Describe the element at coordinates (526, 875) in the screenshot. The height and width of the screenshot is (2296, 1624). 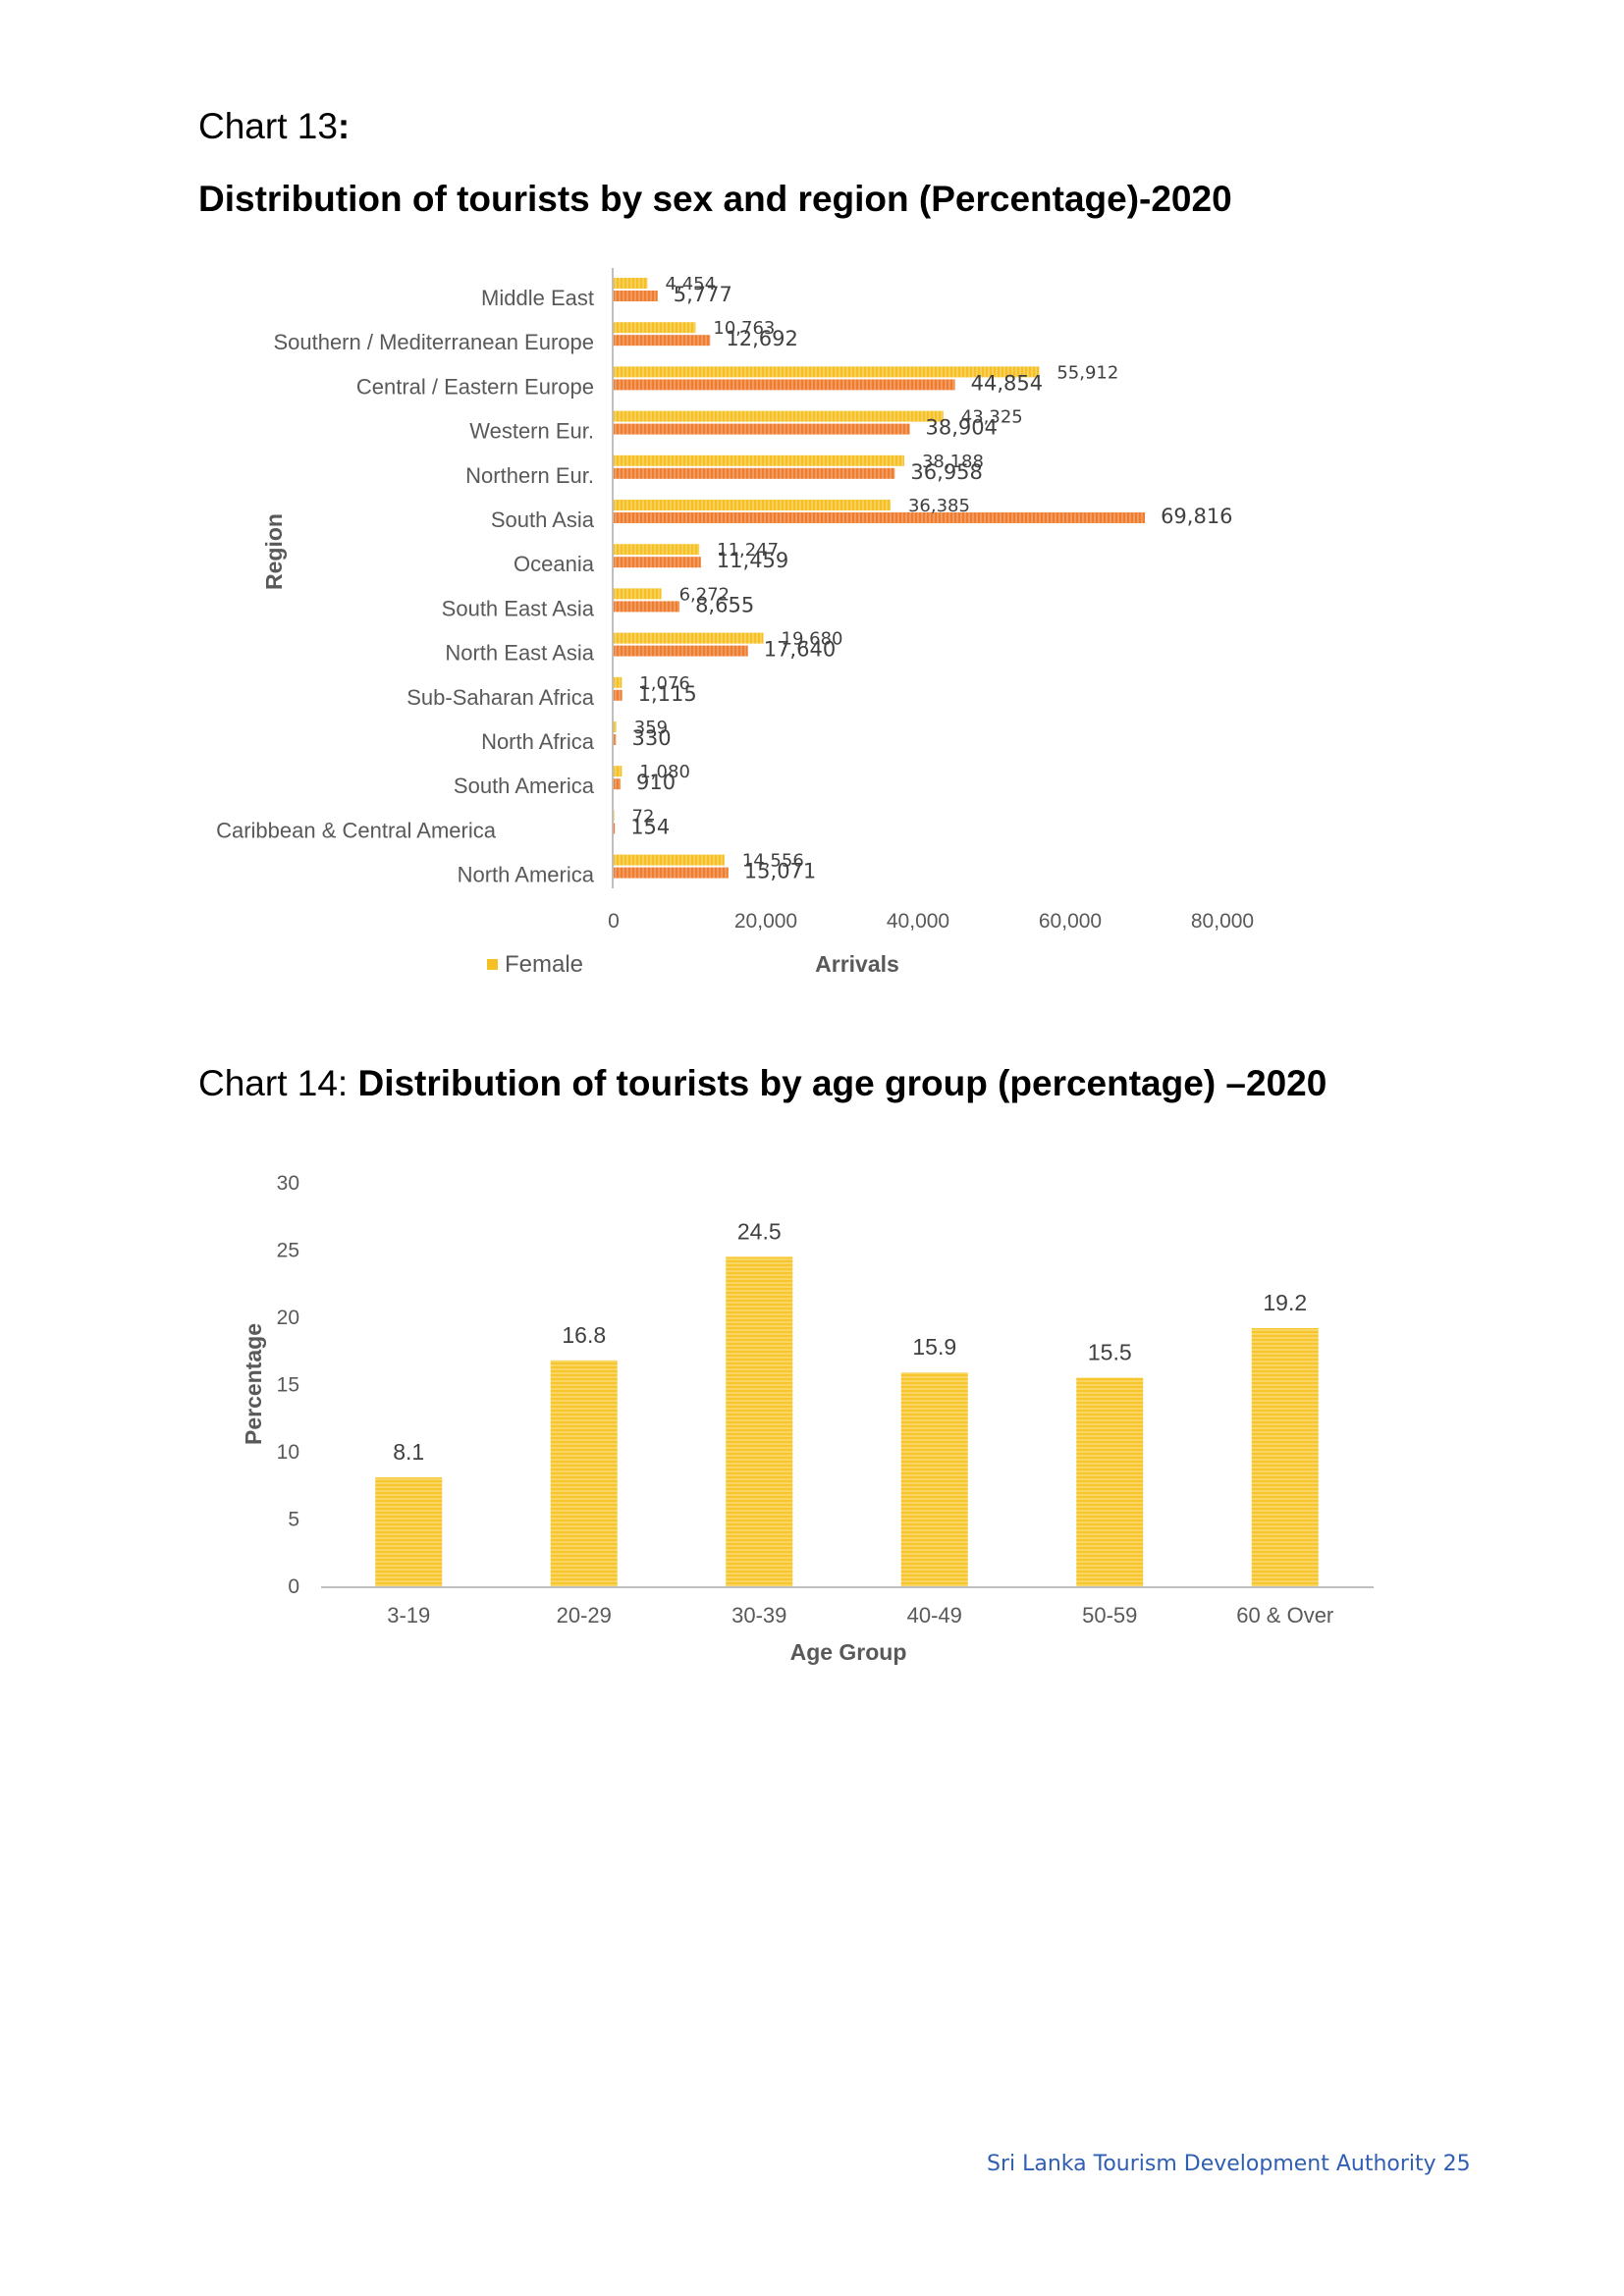
I see `region-category-label: North America` at that location.